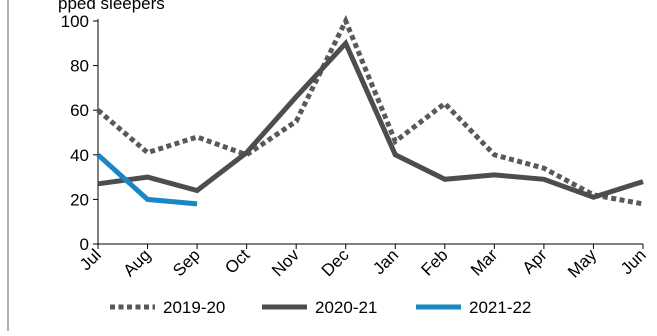 The image size is (657, 336). I want to click on x-tick-label: Feb, so click(434, 262).